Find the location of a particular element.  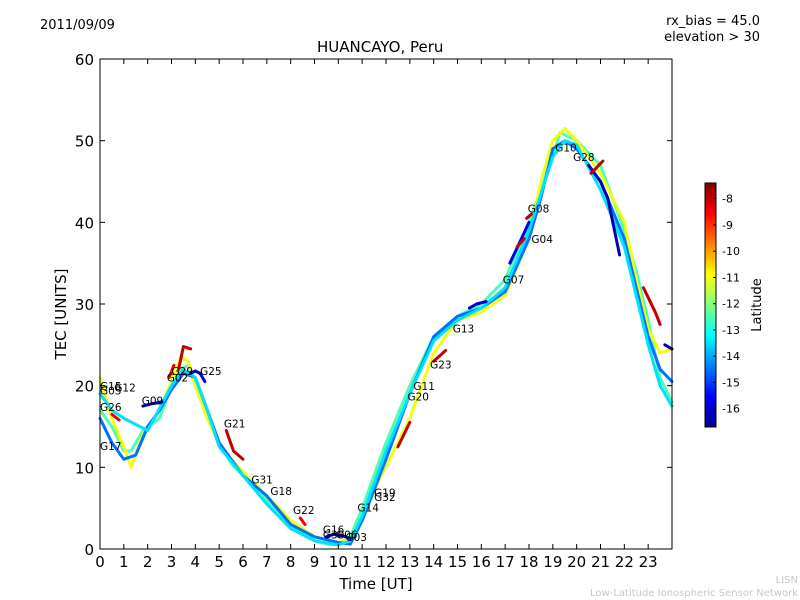

satellite-label: G31 is located at coordinates (262, 481).